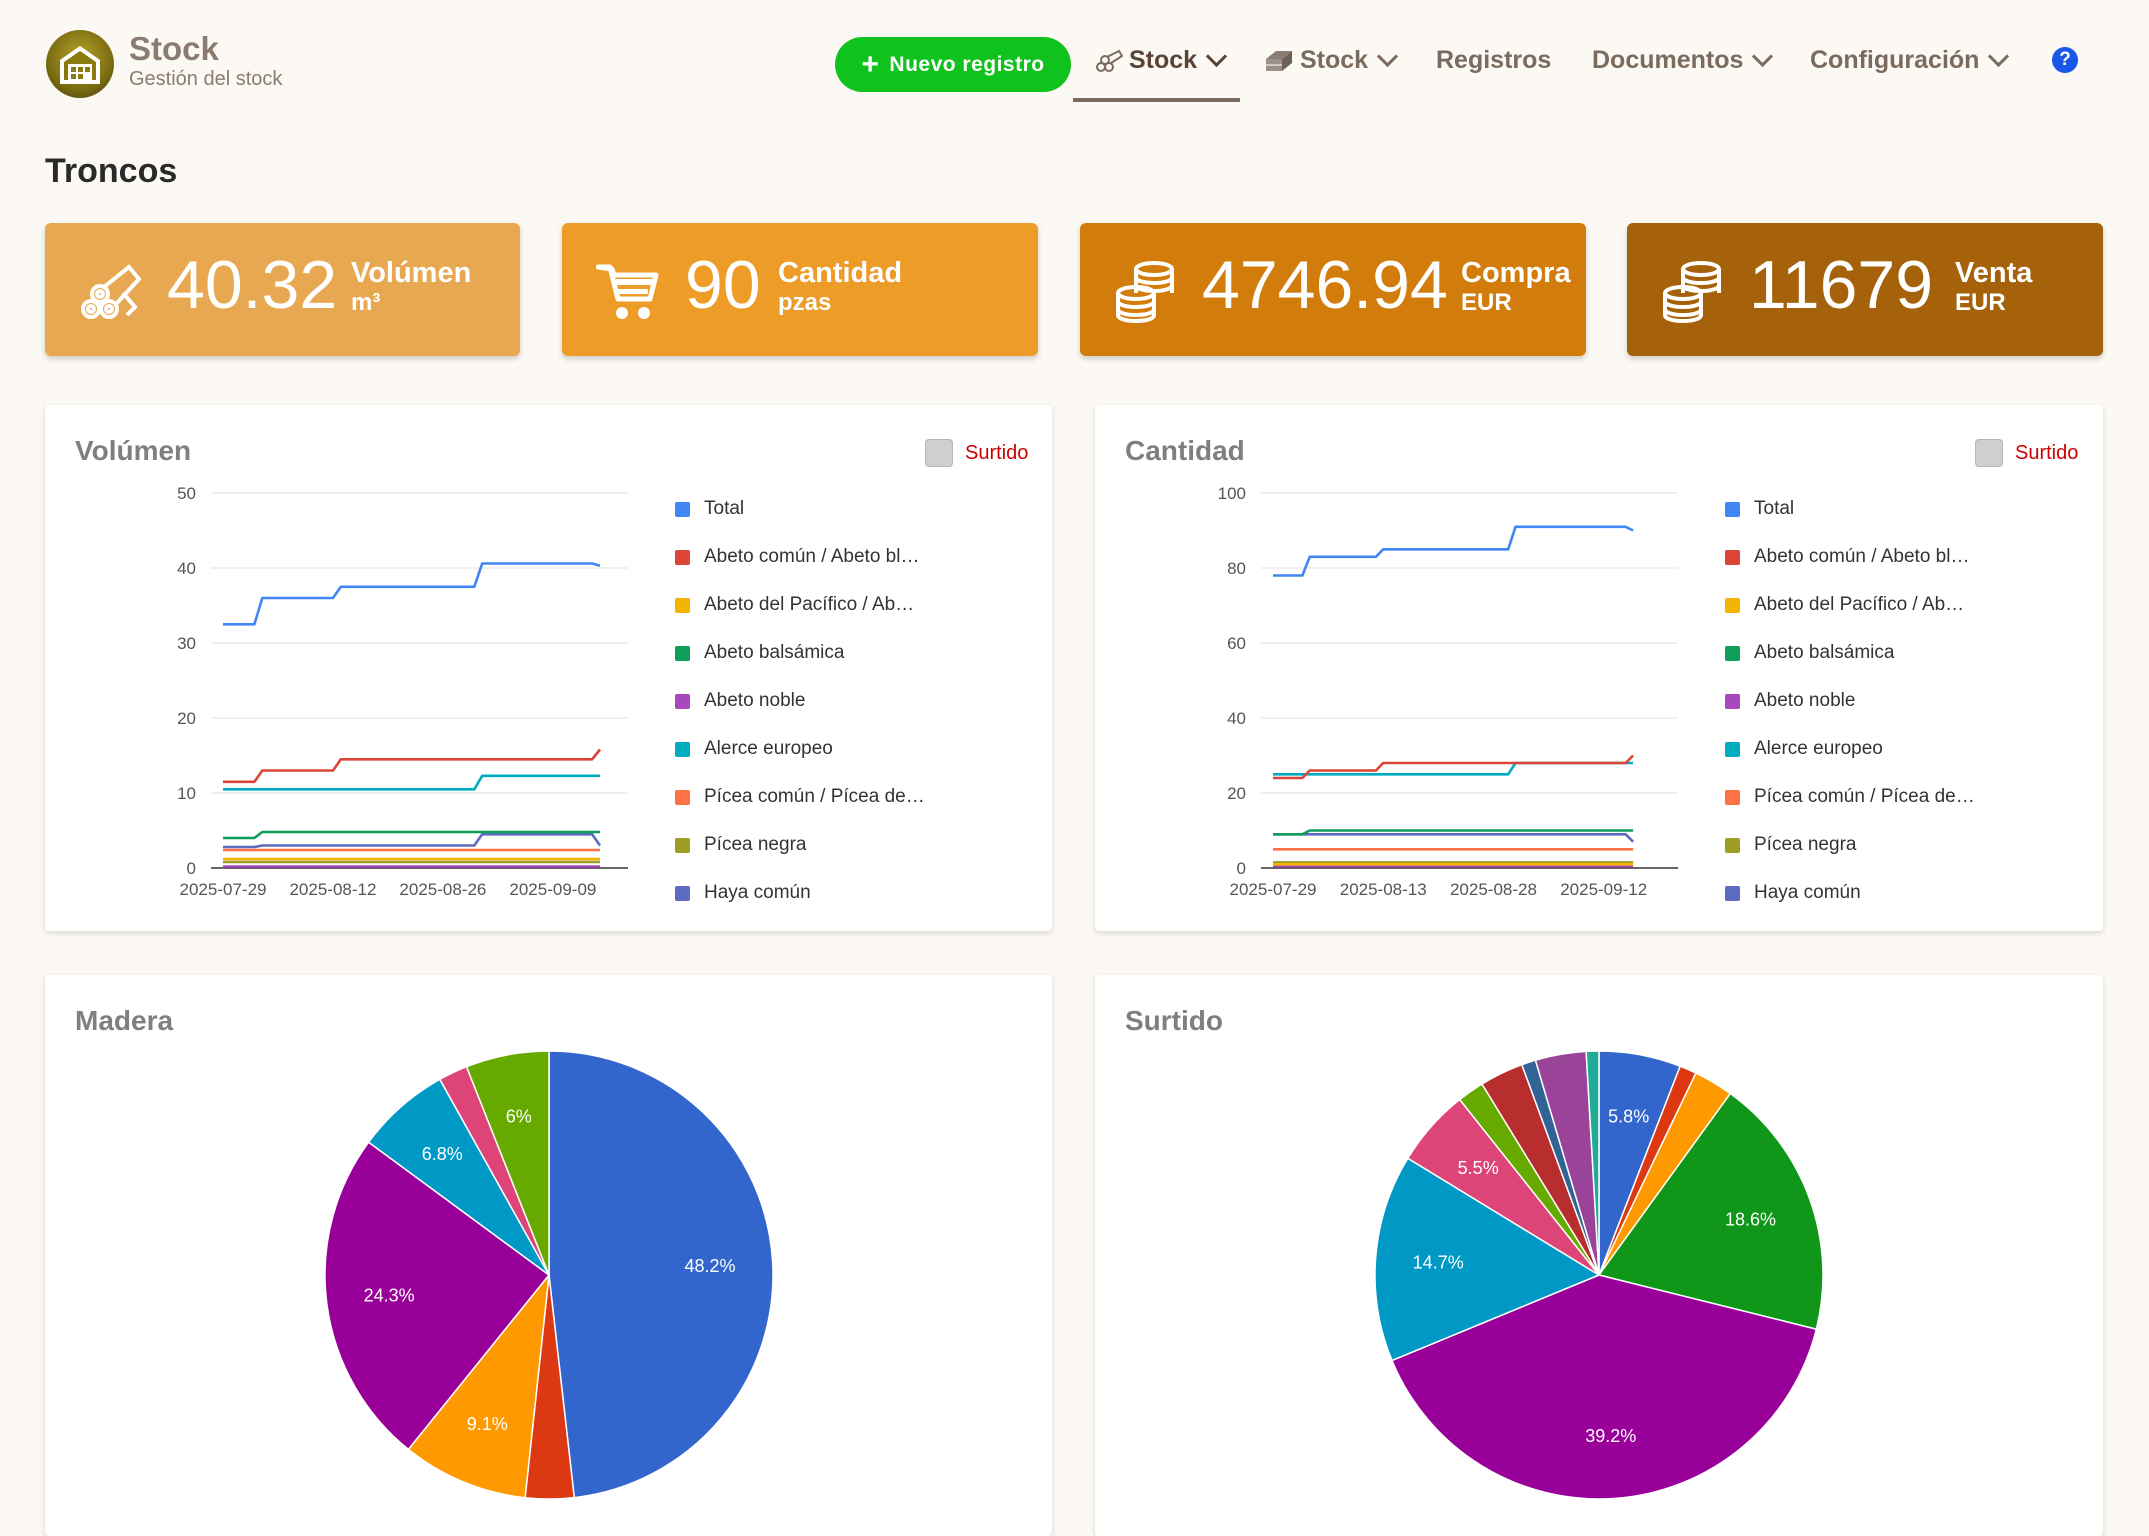  I want to click on y-tick-label: 30, so click(186, 643).